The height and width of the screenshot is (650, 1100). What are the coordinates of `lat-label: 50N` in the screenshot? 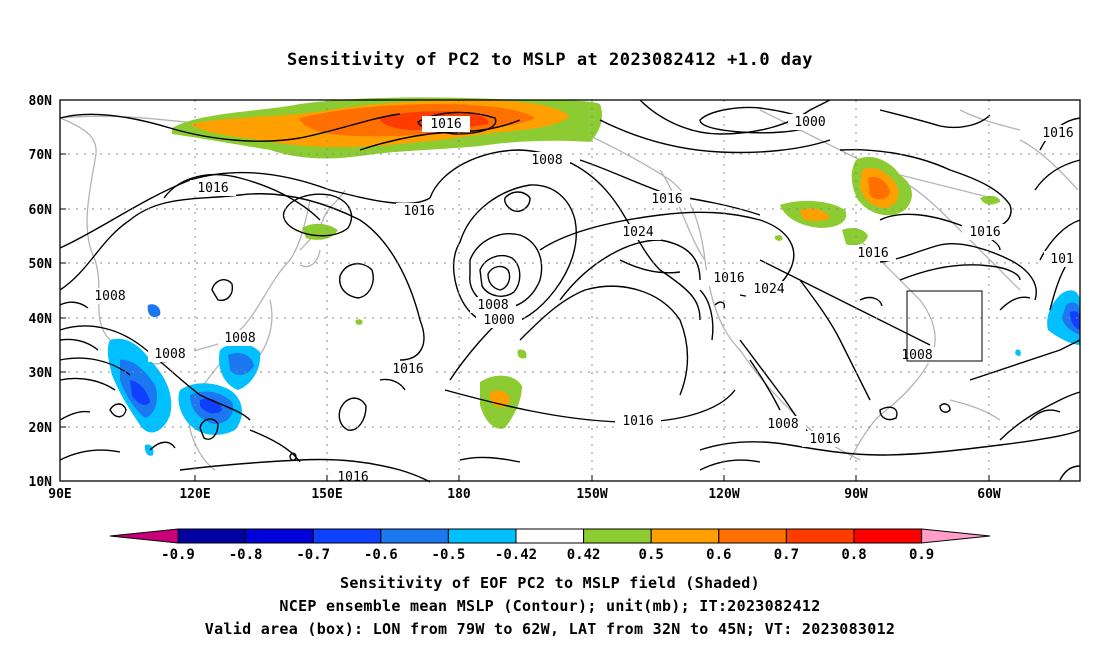 It's located at (41, 264).